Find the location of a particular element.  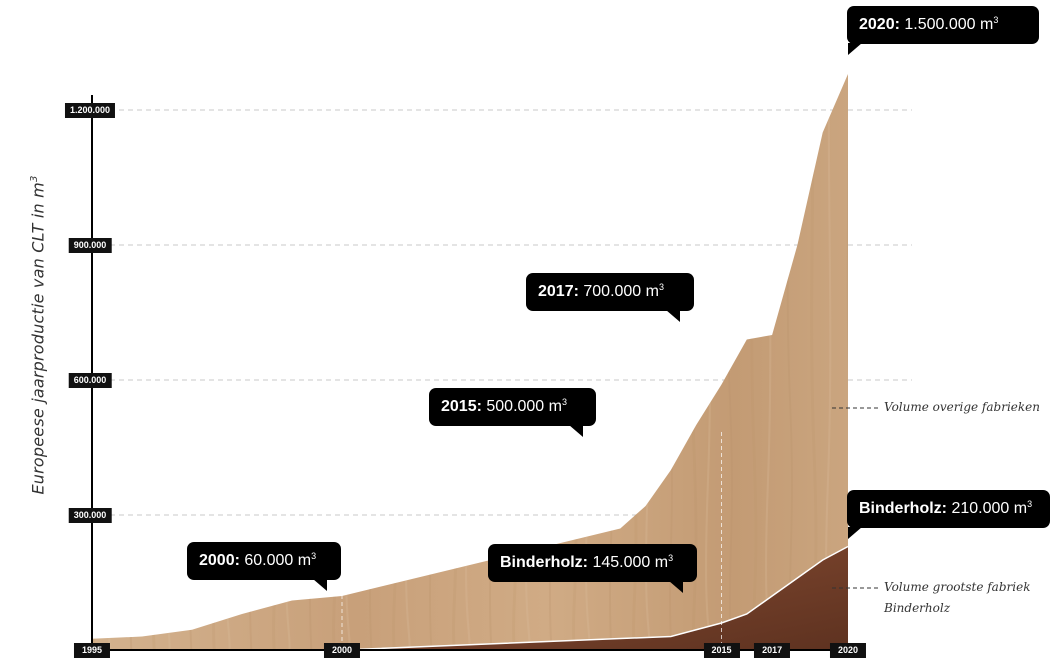

callout-value: 145.000 m is located at coordinates (628, 562).